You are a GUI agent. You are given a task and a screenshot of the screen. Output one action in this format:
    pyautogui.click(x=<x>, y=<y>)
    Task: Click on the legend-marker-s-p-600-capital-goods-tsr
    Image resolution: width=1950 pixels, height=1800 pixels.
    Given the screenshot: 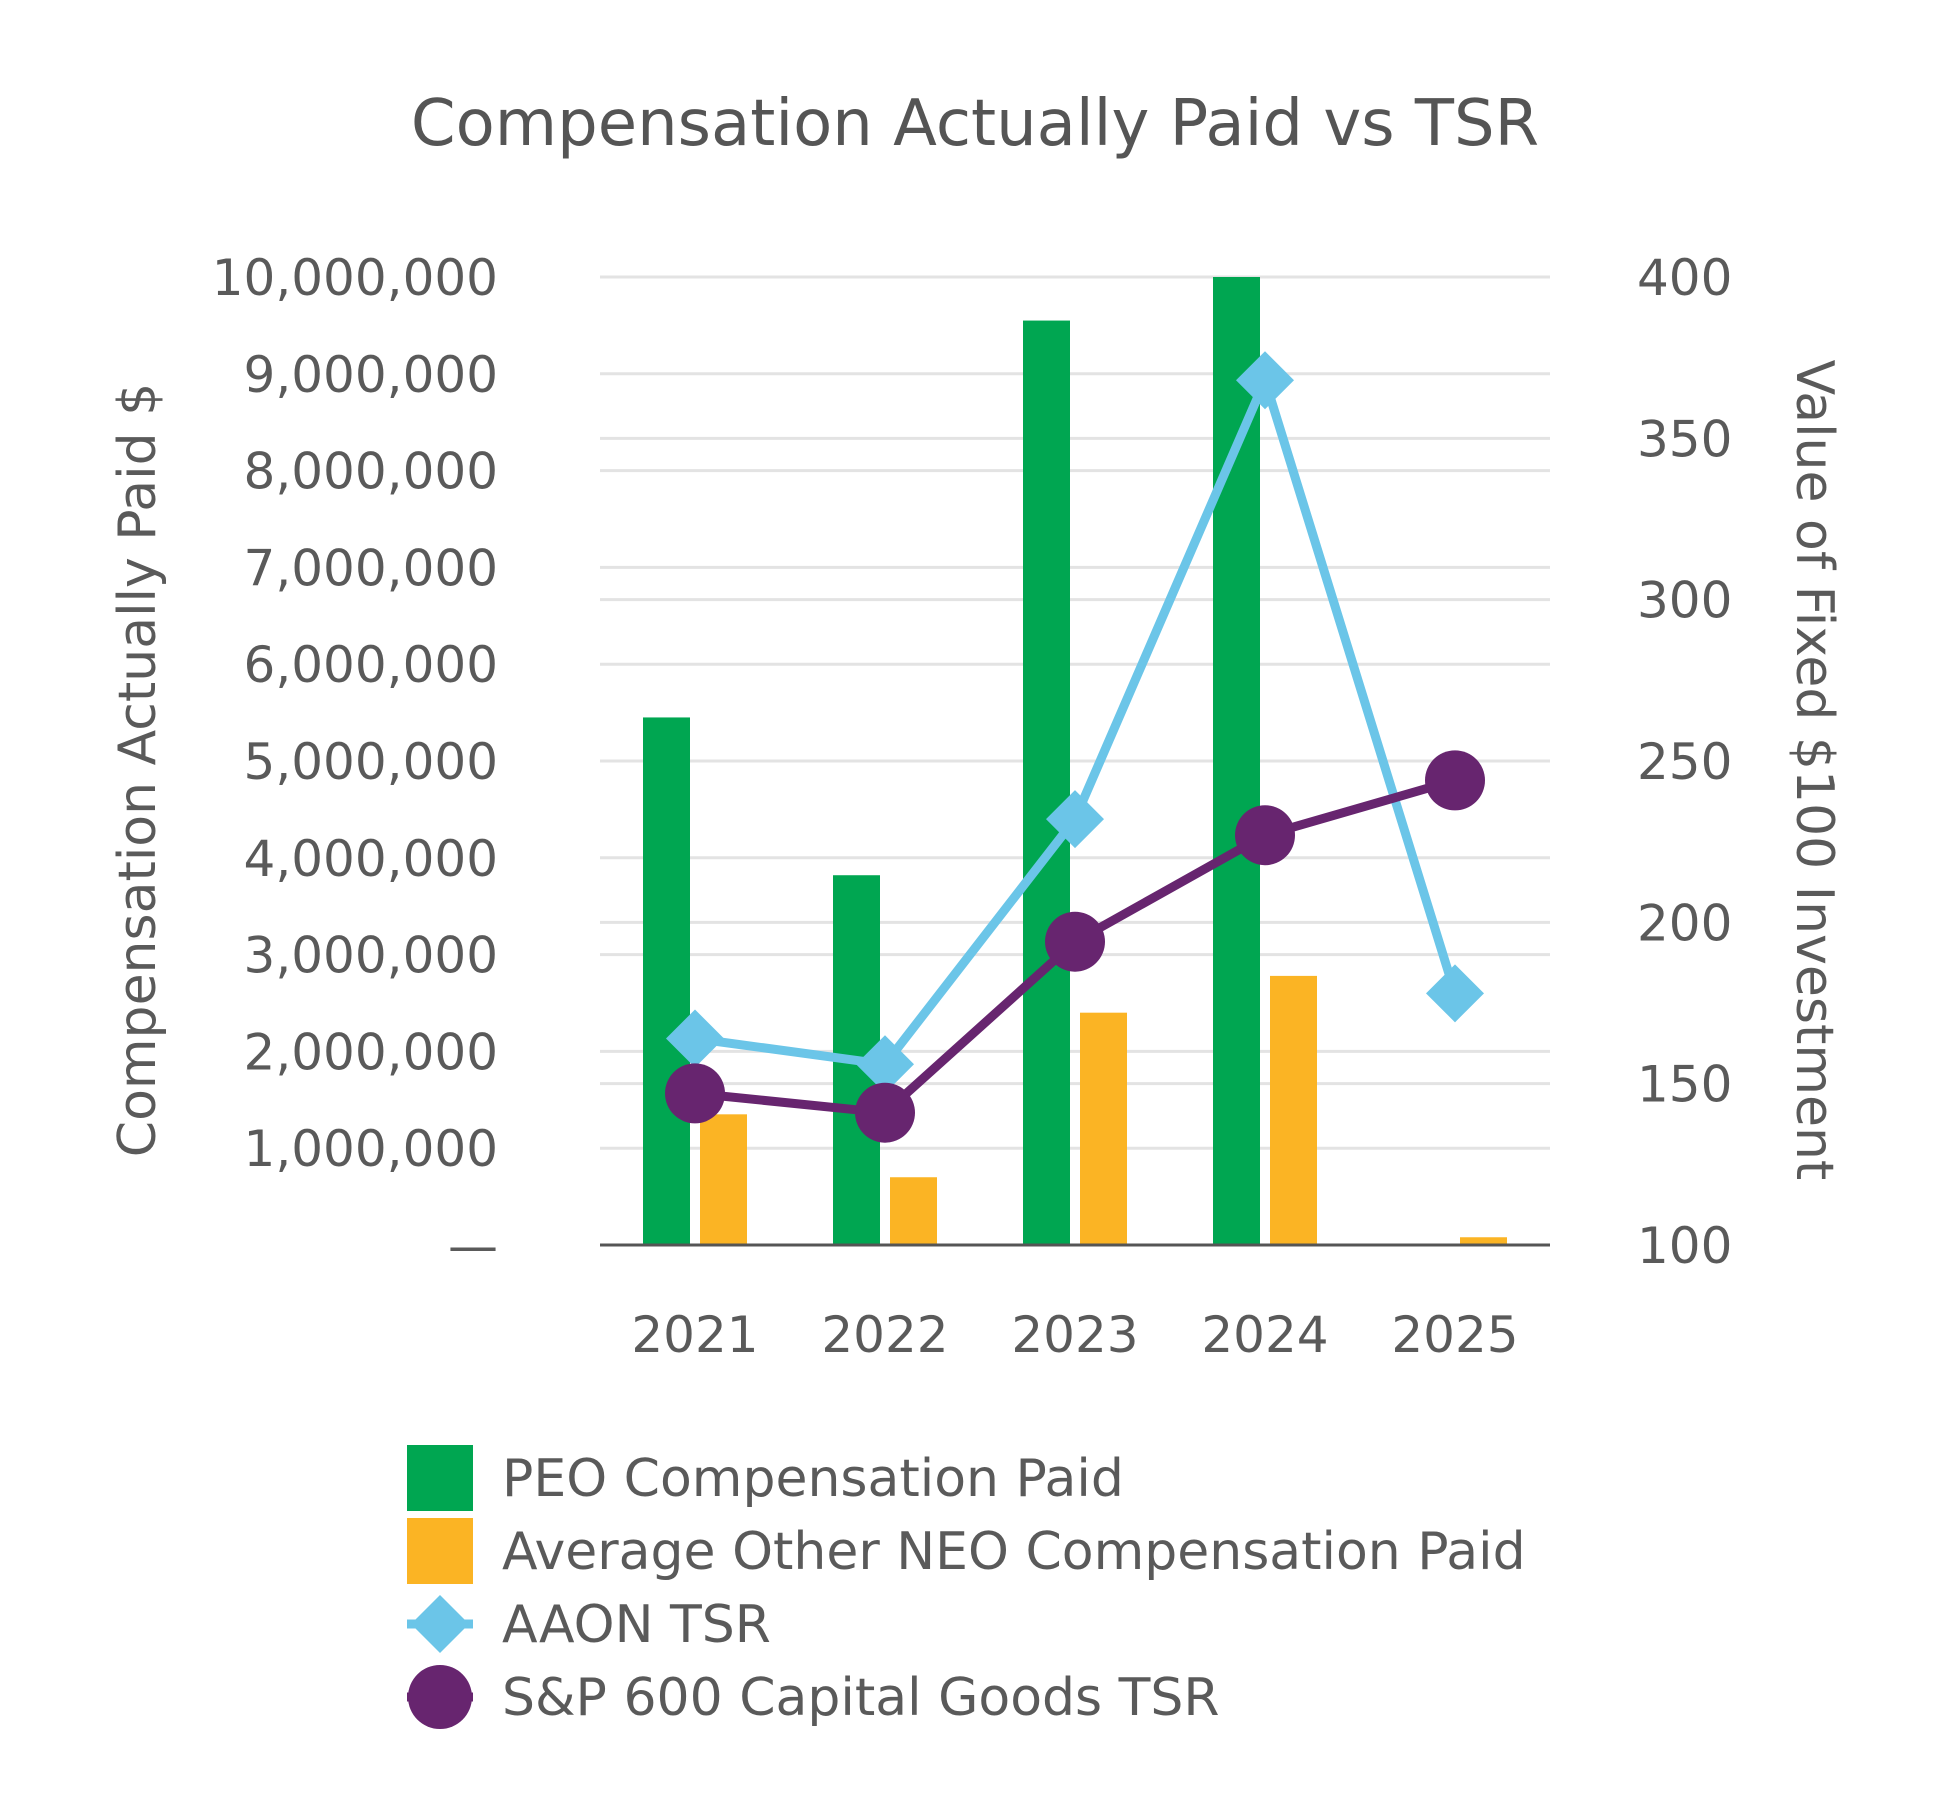 What is the action you would take?
    pyautogui.click(x=440, y=1697)
    